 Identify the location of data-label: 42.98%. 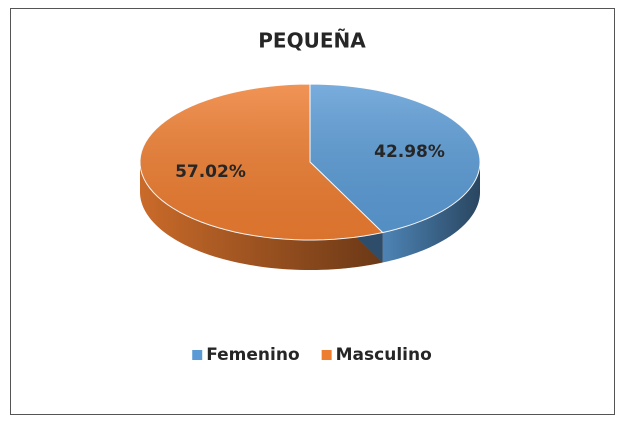
(409, 152).